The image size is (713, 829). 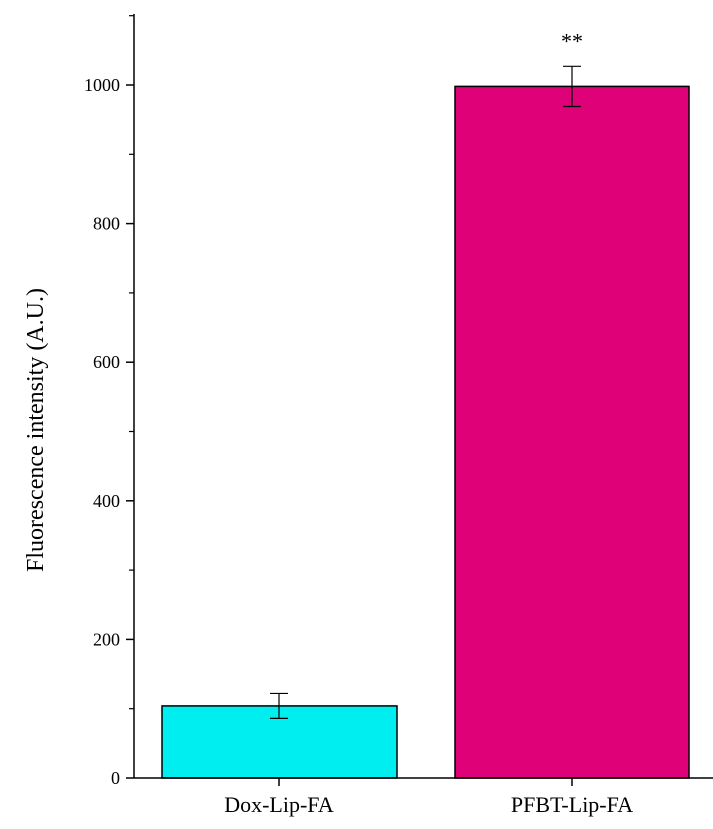 I want to click on y-ticks-layer: 0 200 400 600 800 1000, so click(x=109, y=401).